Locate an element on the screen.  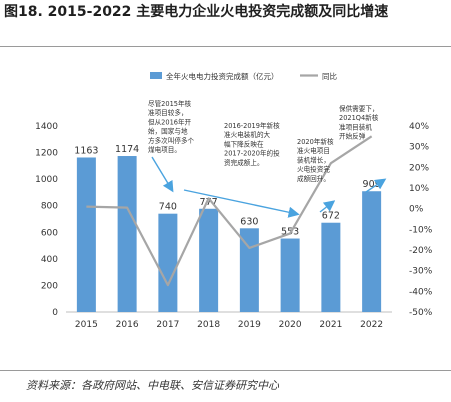
bottom-divider is located at coordinates (225, 370).